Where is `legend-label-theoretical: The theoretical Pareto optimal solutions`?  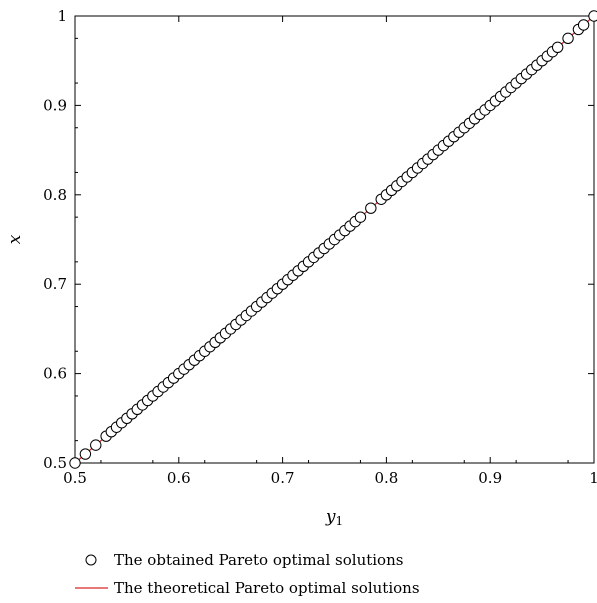
legend-label-theoretical: The theoretical Pareto optimal solutions is located at coordinates (267, 588).